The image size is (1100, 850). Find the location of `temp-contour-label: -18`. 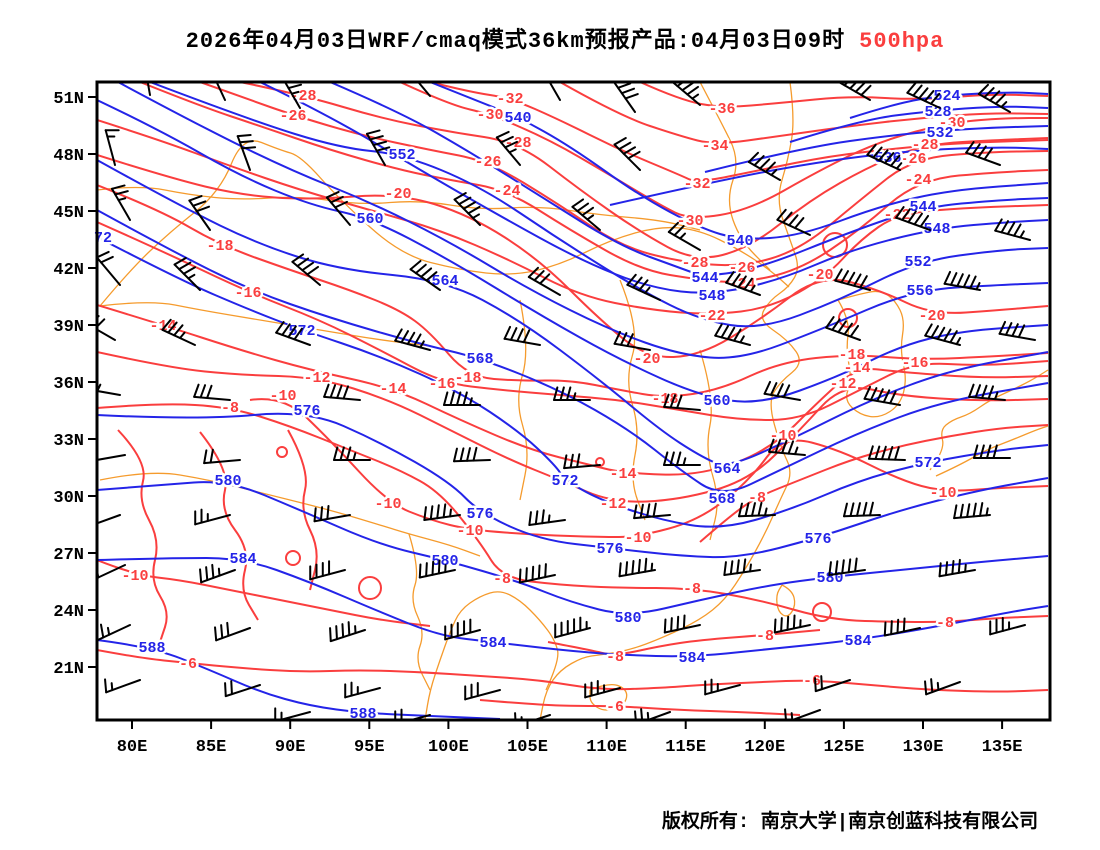

temp-contour-label: -18 is located at coordinates (851, 355).